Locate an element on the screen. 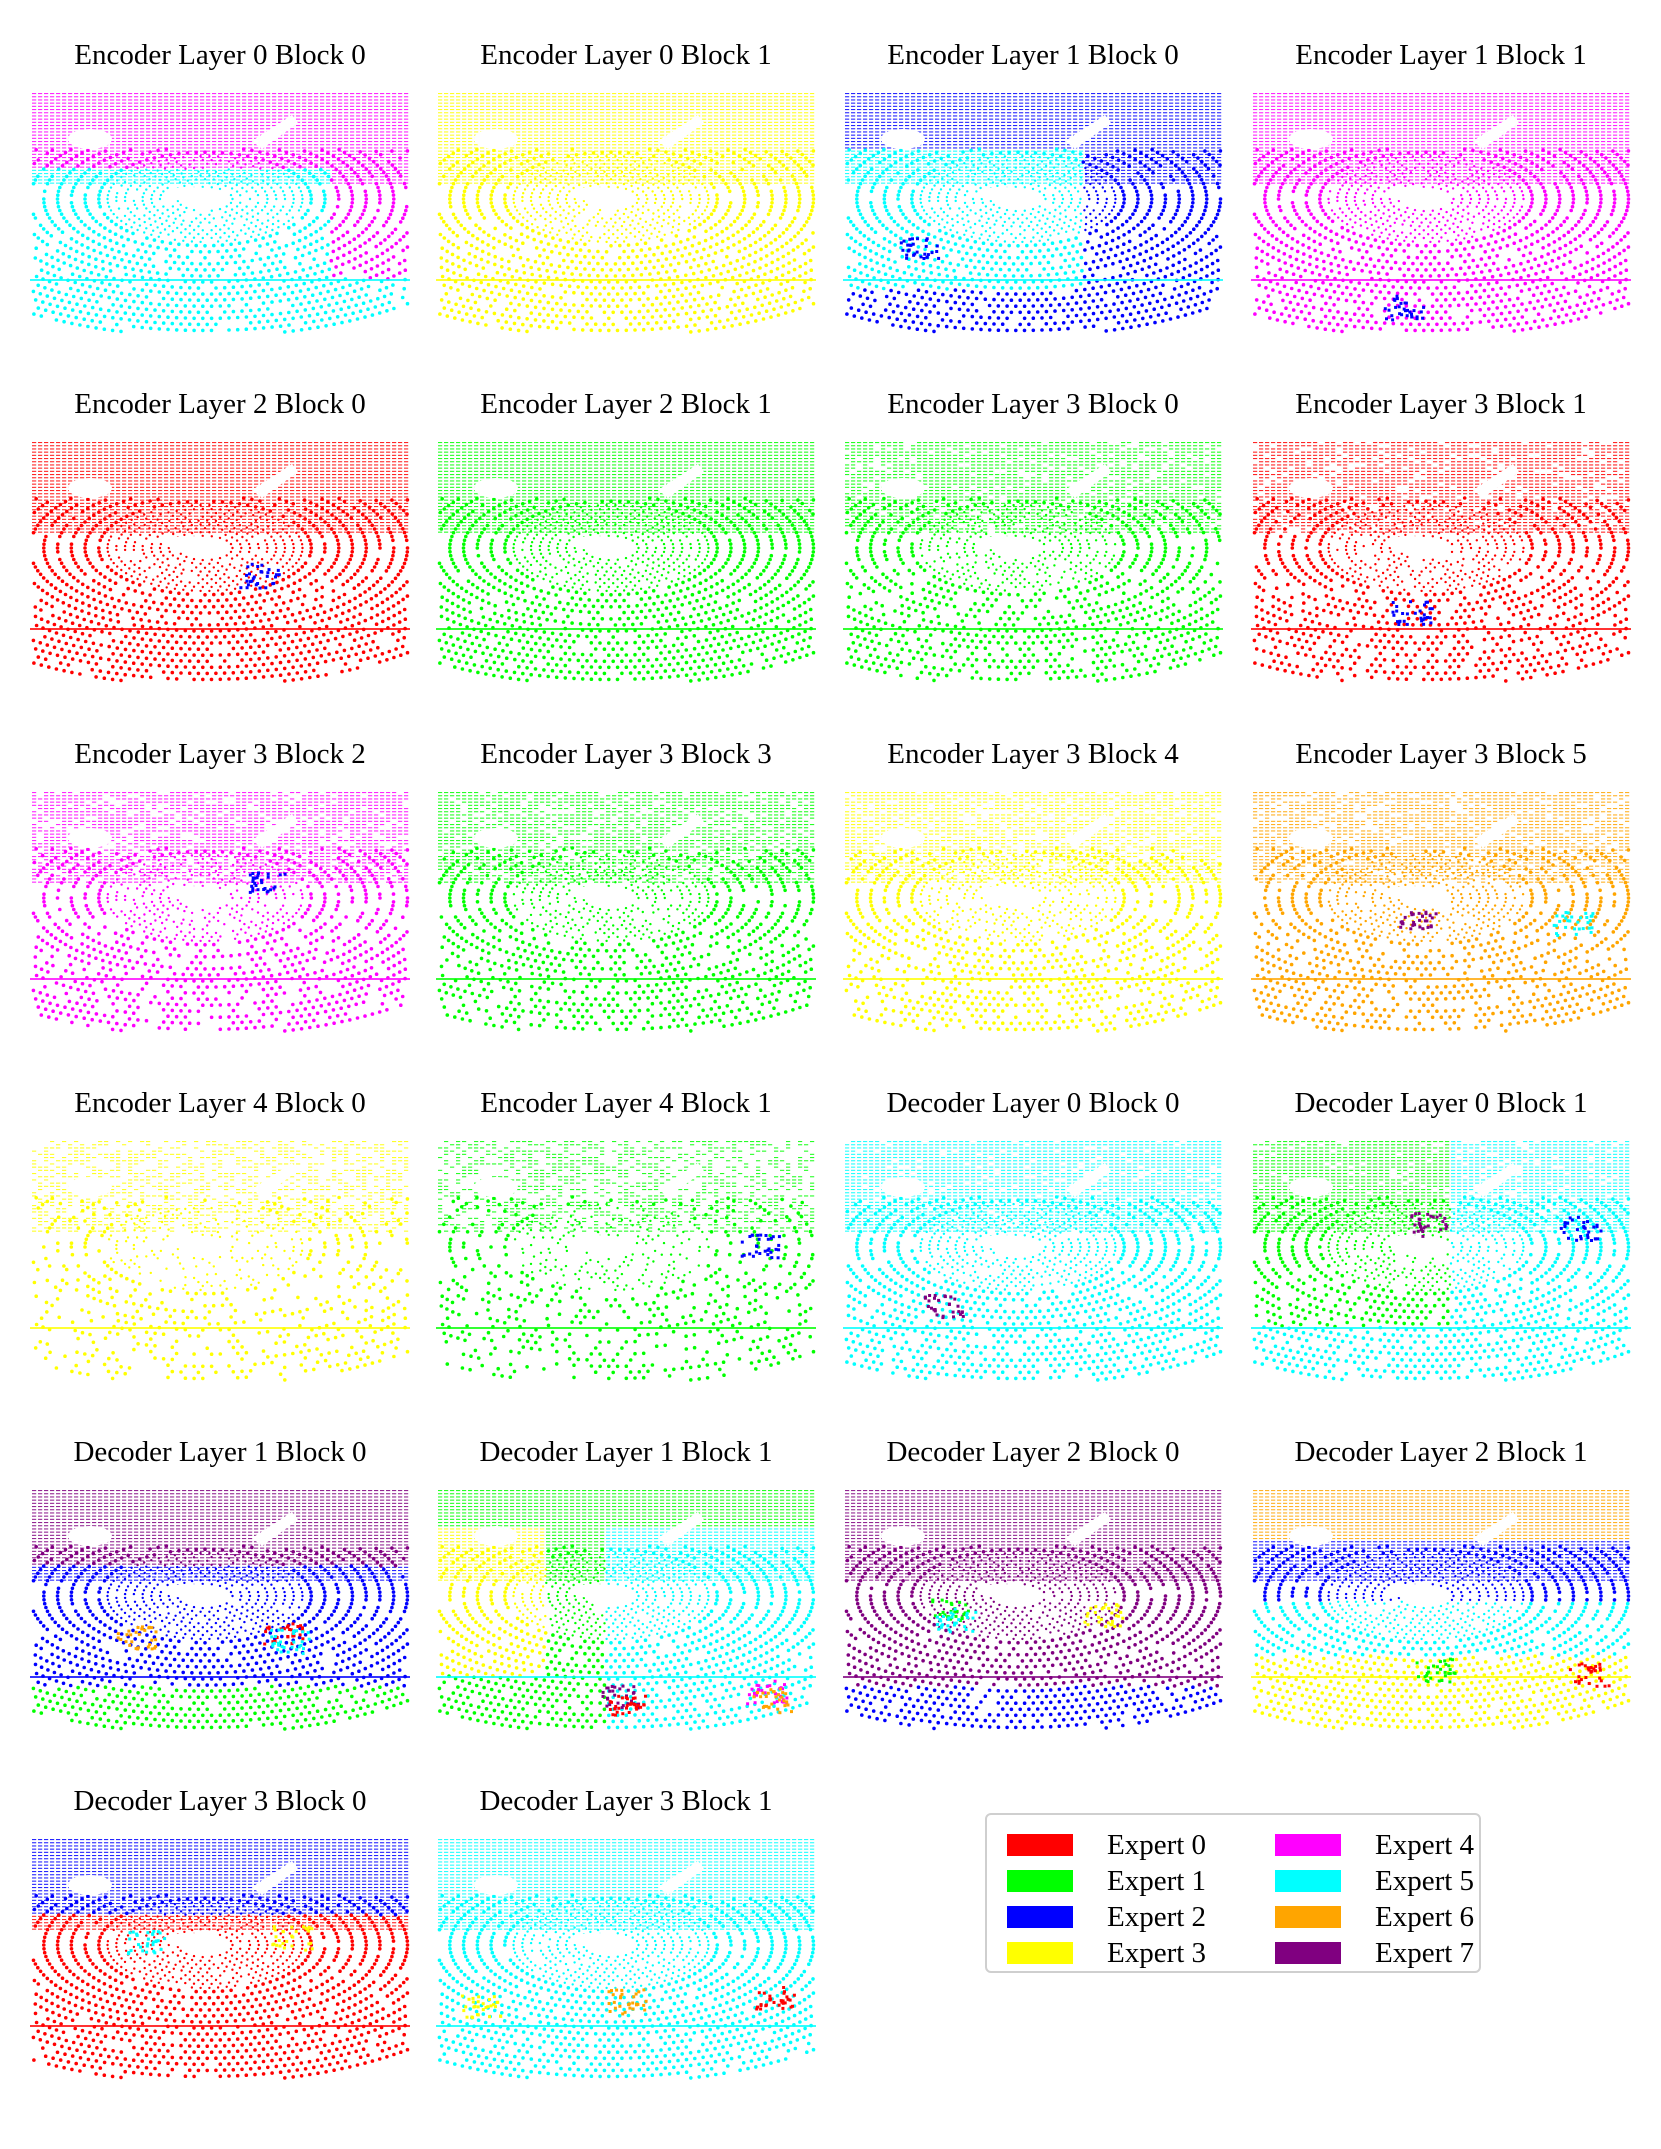 This screenshot has width=1661, height=2149. panel: Encoder Layer 3 Block 0 is located at coordinates (1033, 534).